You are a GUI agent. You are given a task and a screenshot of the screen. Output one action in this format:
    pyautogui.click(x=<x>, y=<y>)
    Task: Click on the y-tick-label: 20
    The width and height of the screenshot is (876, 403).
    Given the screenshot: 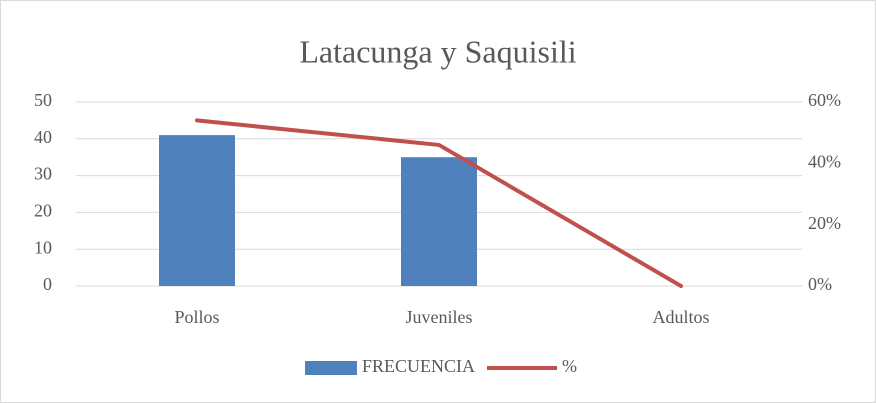 What is the action you would take?
    pyautogui.click(x=43, y=211)
    